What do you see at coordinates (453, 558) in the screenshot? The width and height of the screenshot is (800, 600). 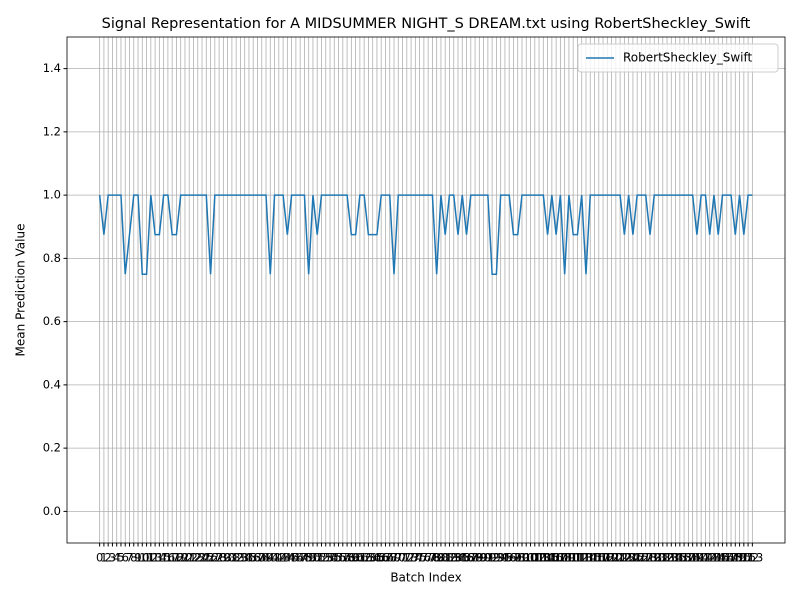 I see `x-tick-label: 83` at bounding box center [453, 558].